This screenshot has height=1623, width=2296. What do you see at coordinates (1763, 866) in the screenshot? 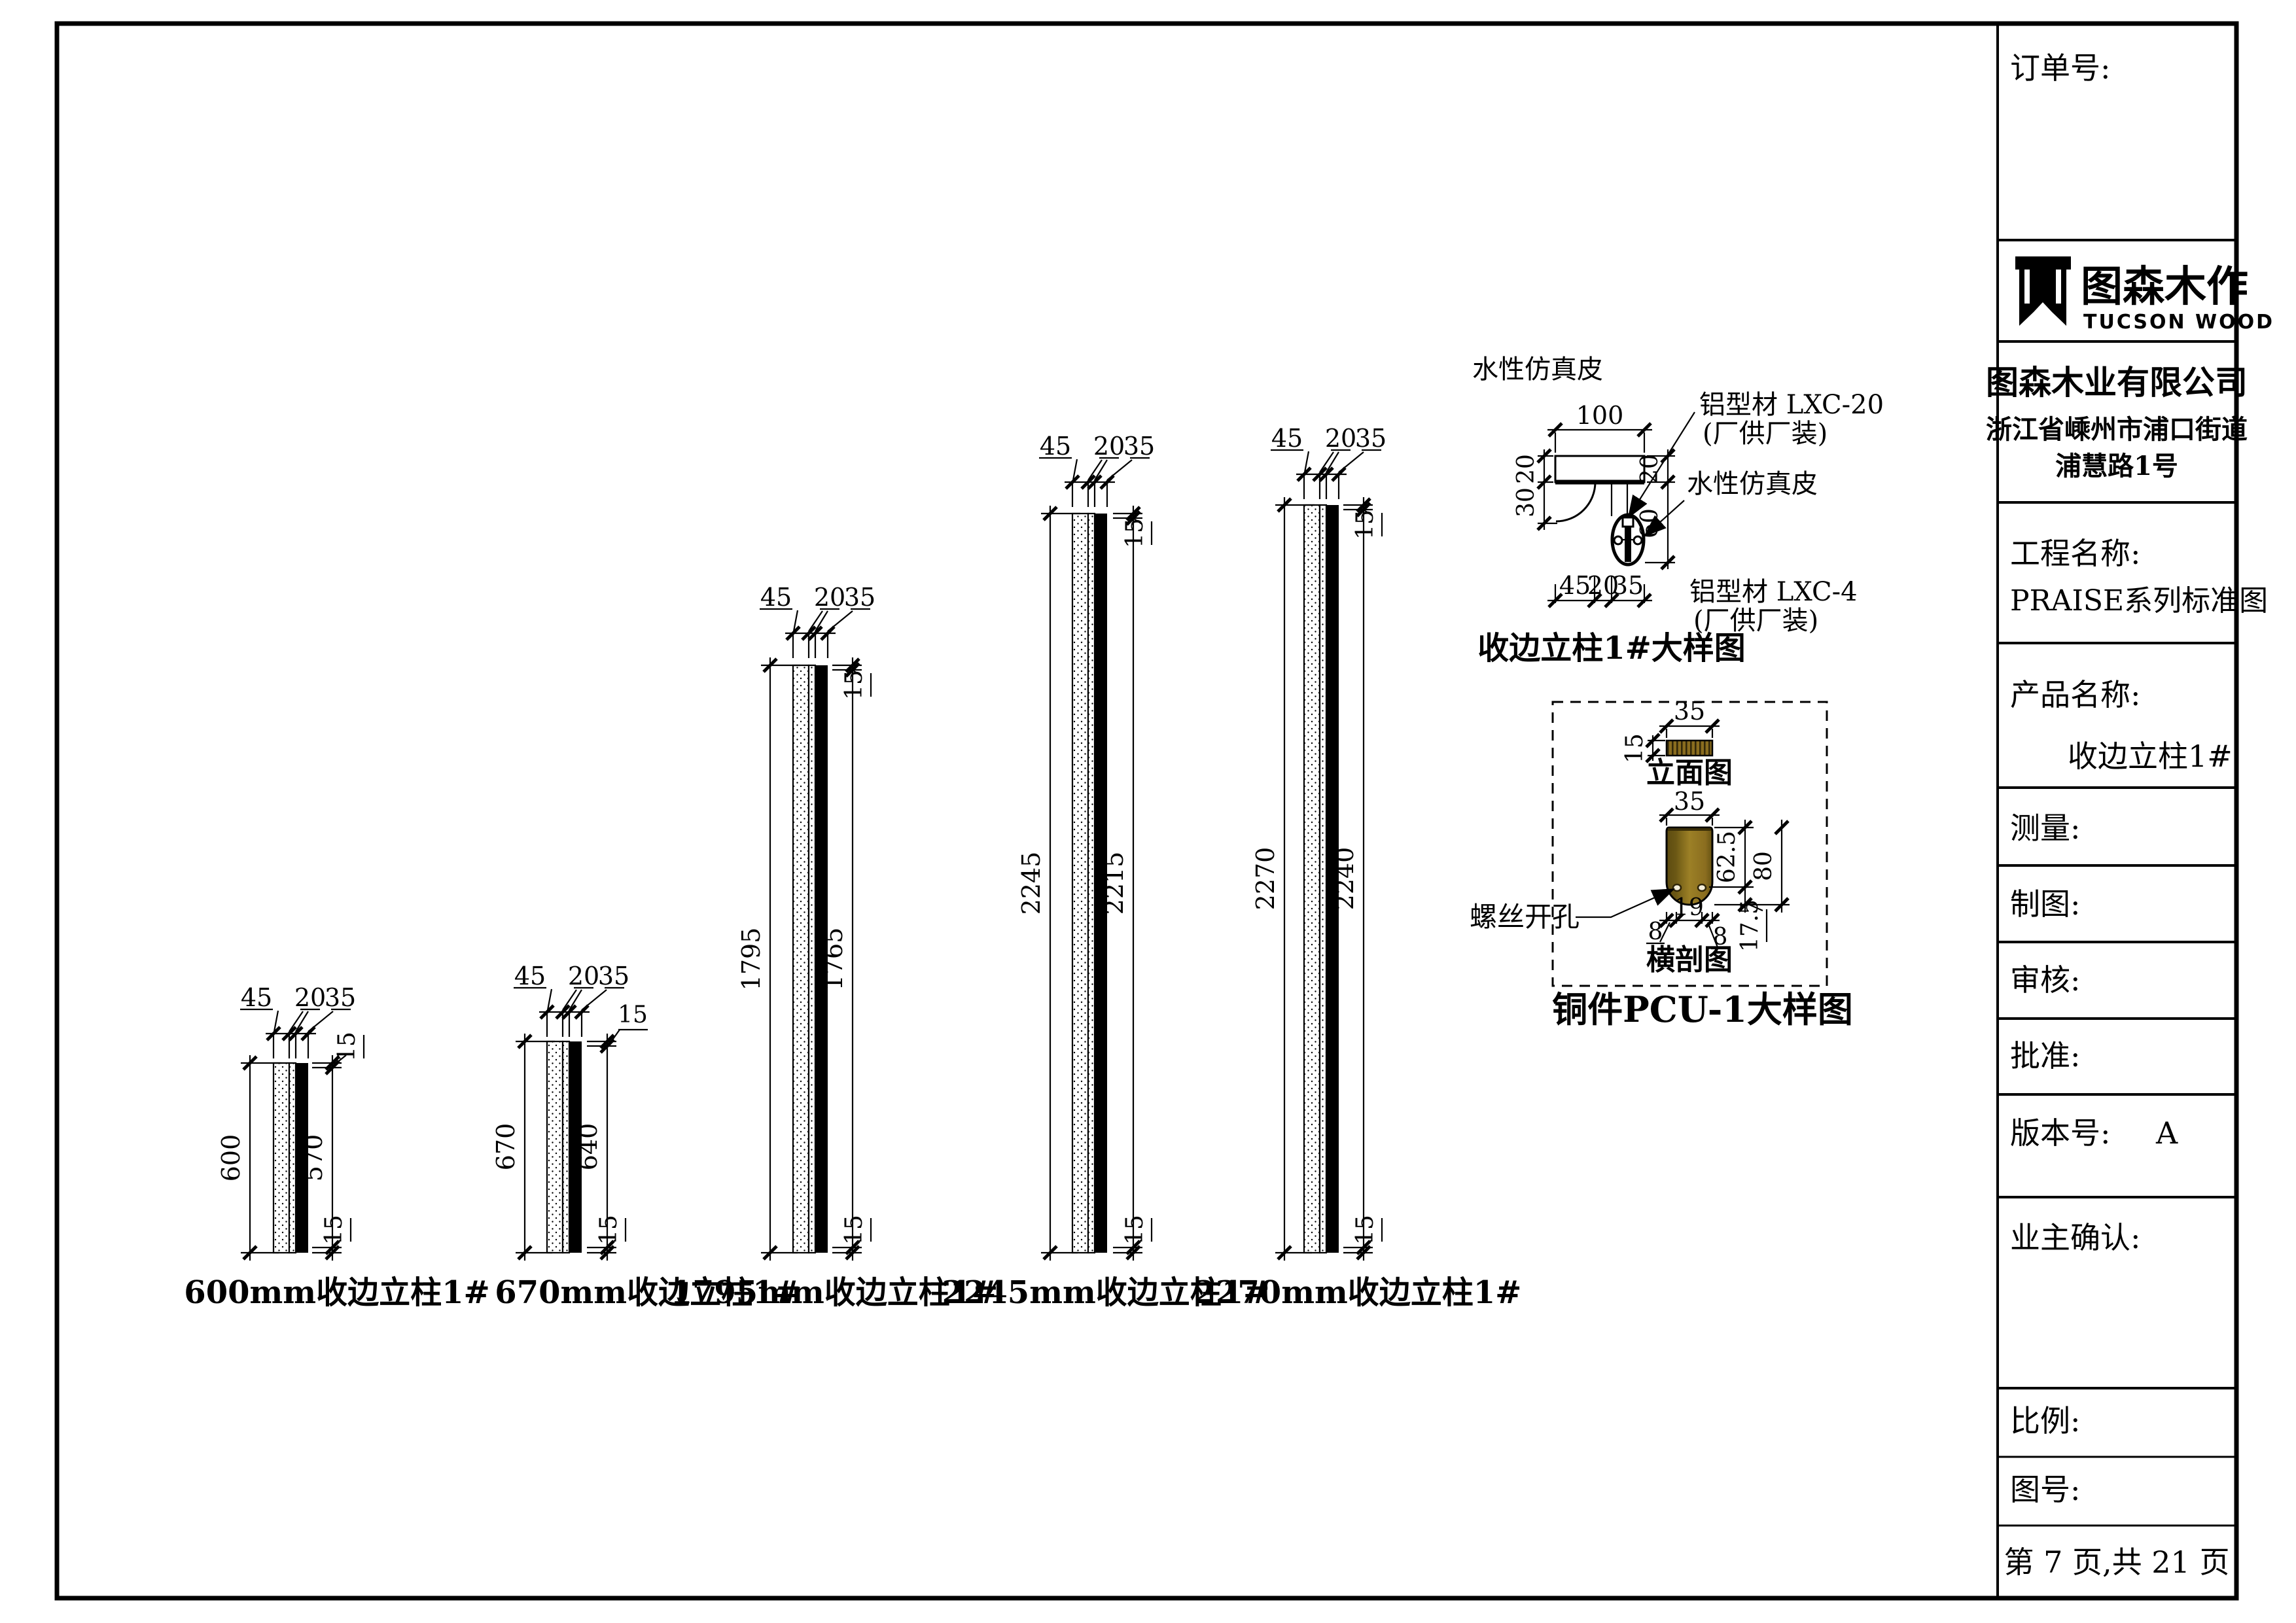
I see `dim-80: 80` at bounding box center [1763, 866].